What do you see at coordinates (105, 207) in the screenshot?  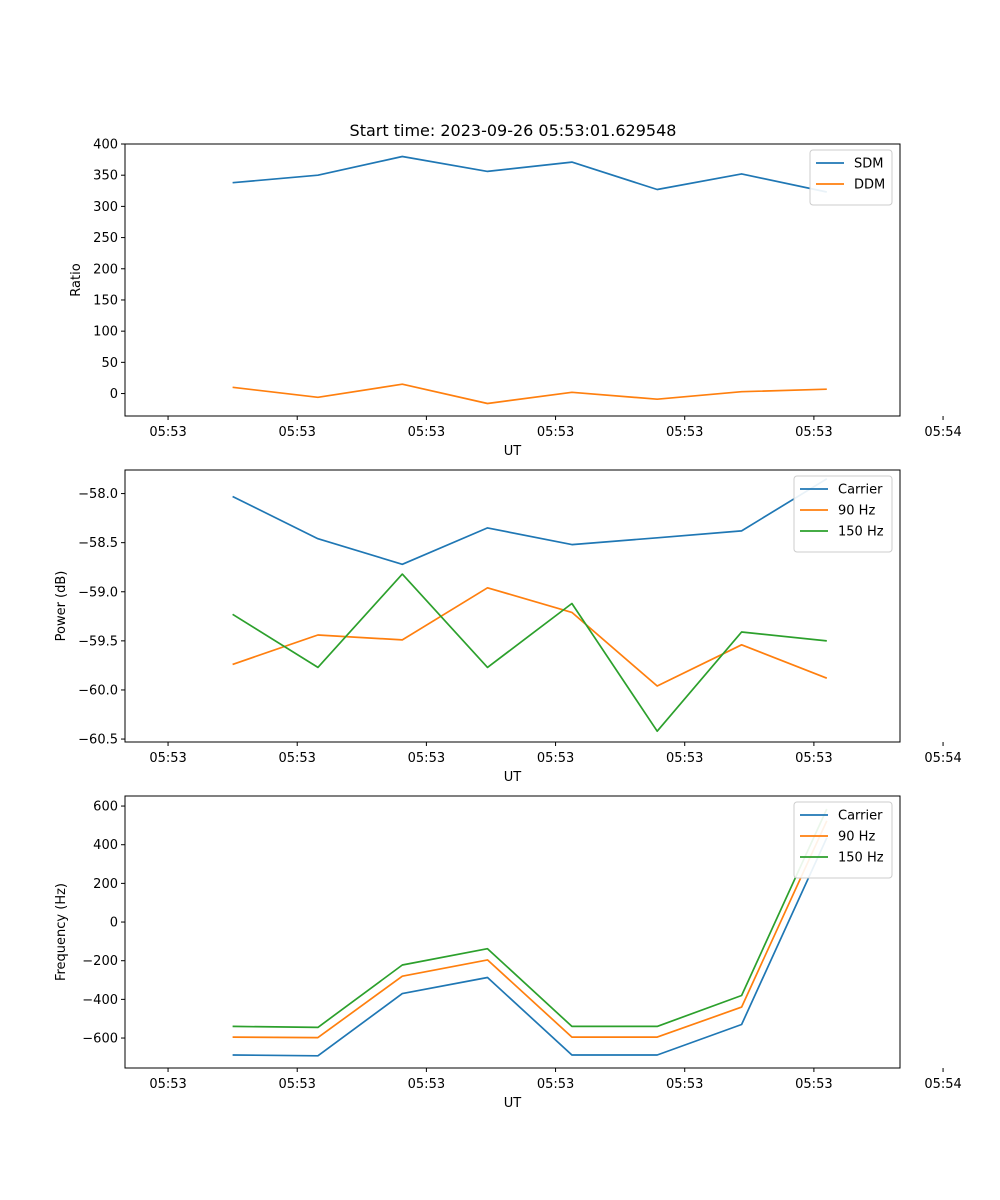 I see `panel-1-y-tick-label: 300` at bounding box center [105, 207].